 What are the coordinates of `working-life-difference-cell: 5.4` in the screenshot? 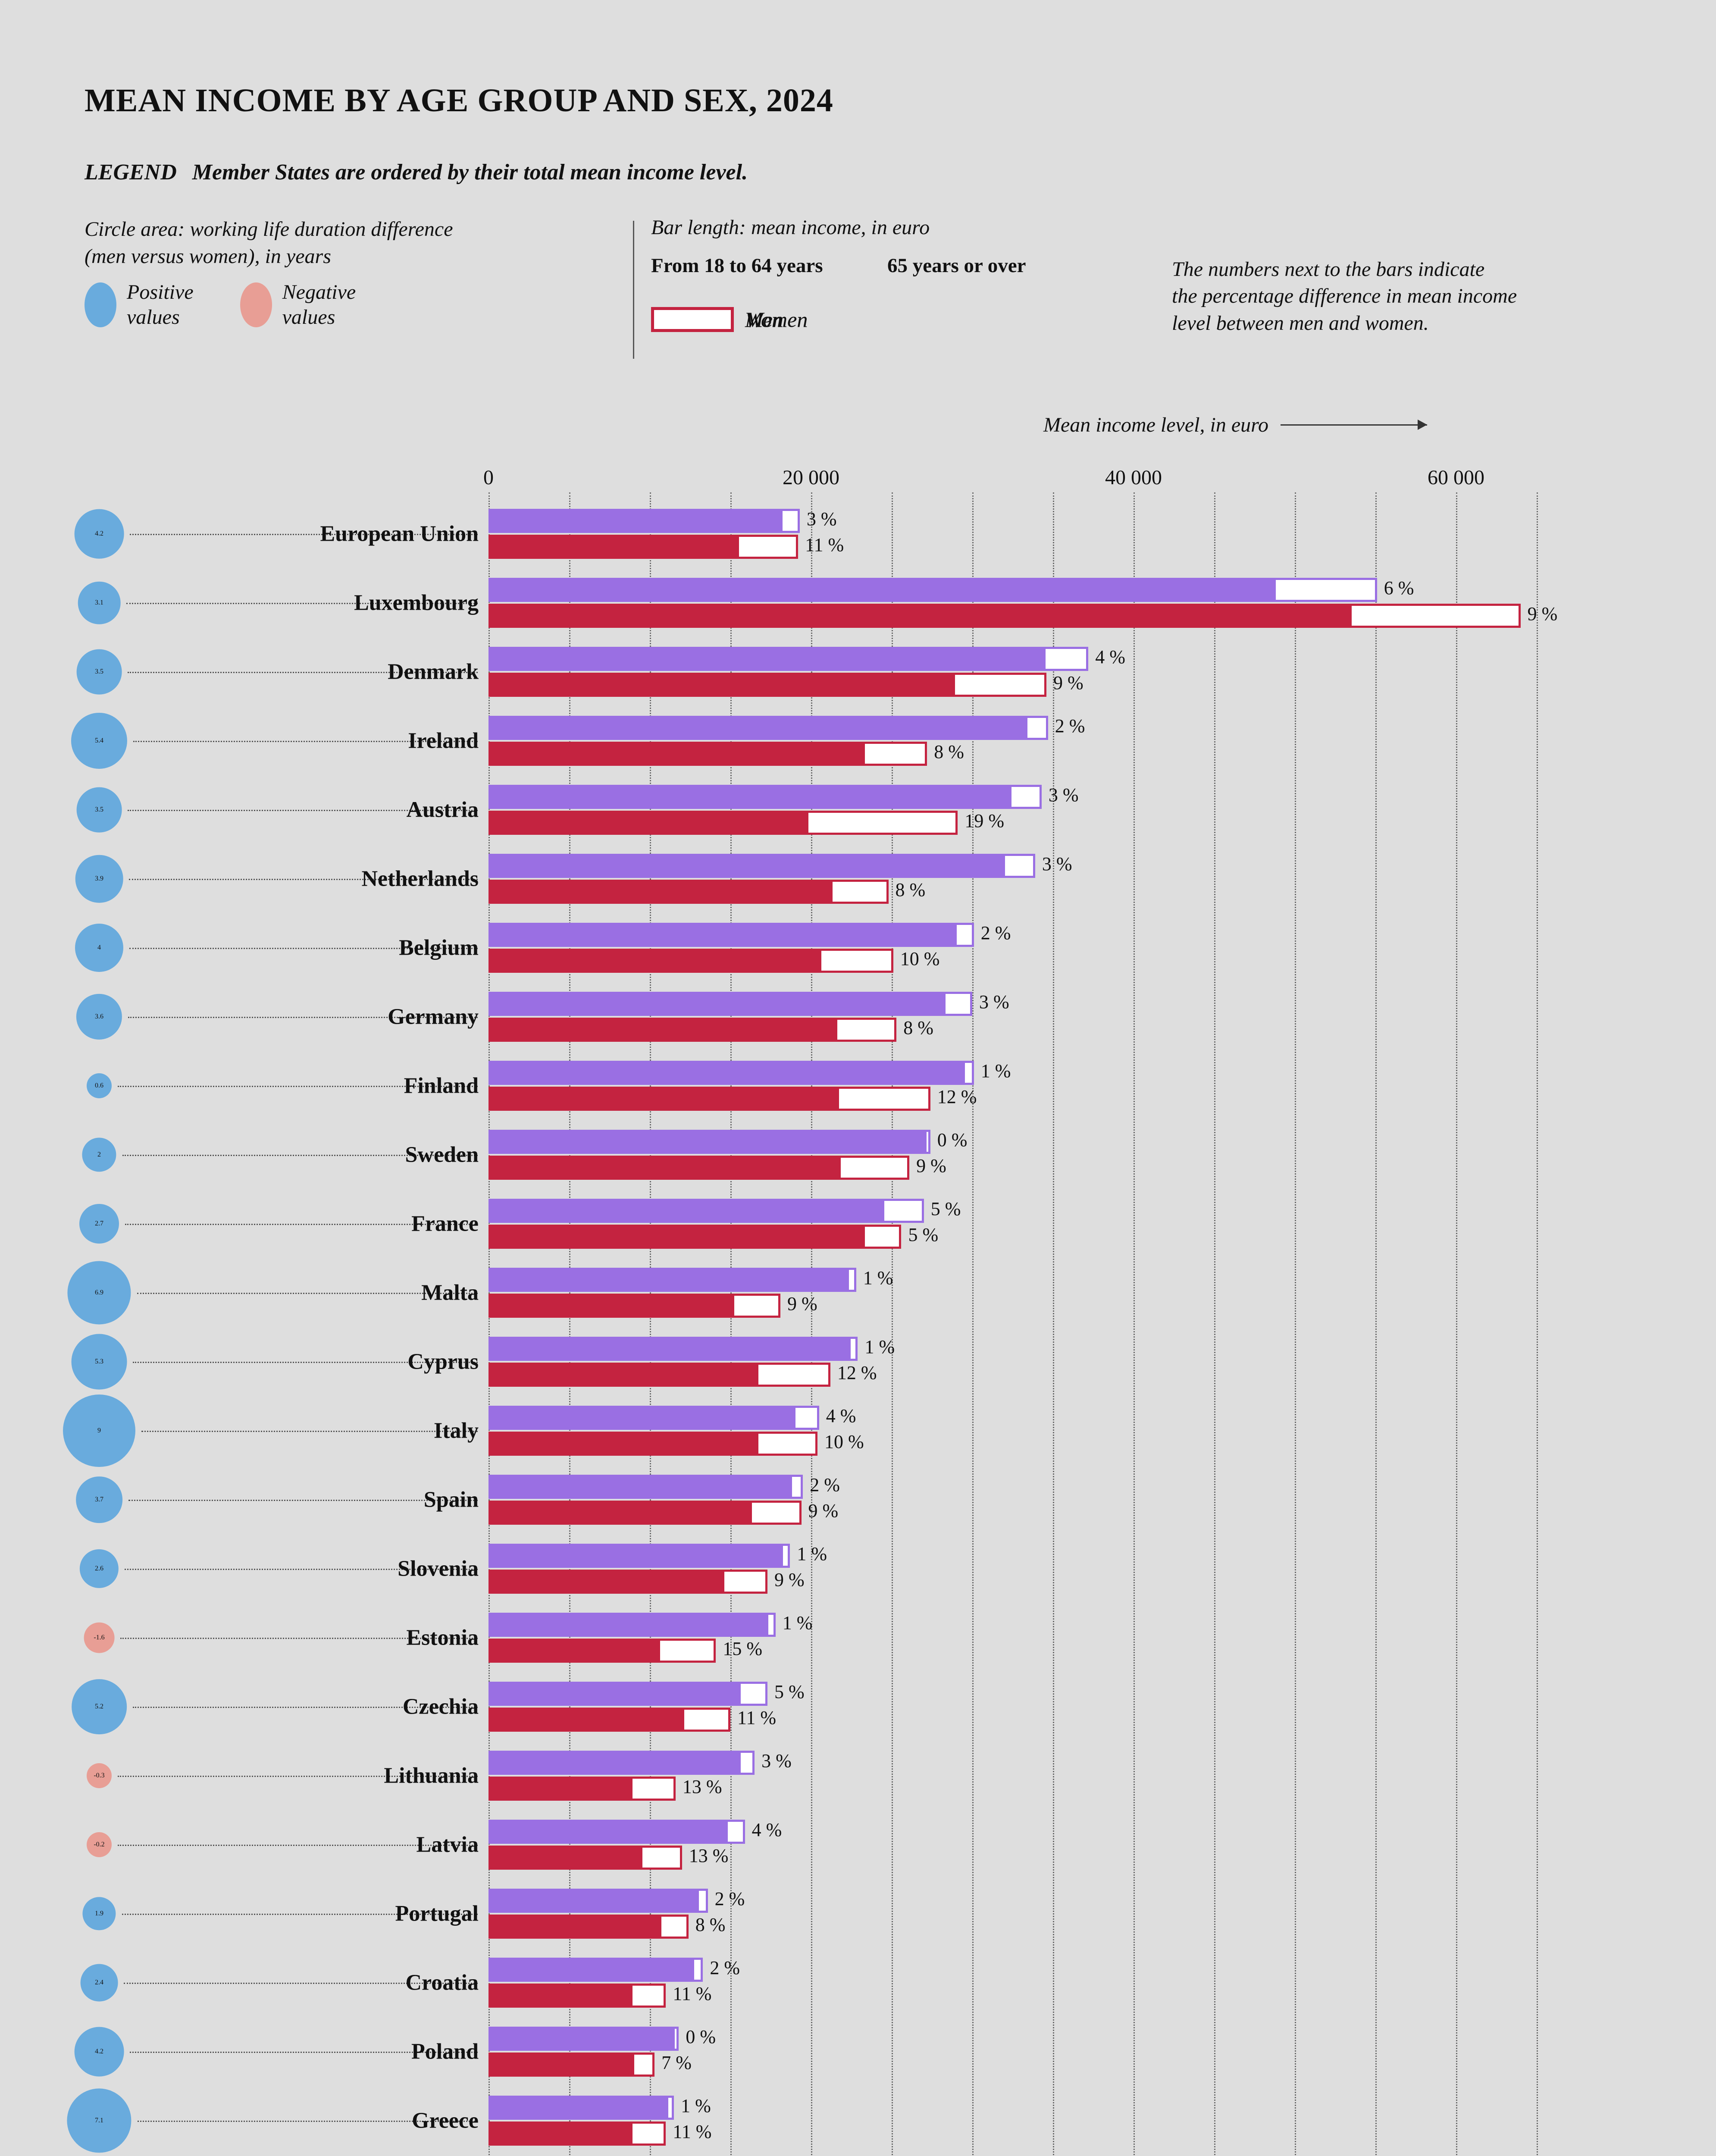 It's located at (99, 740).